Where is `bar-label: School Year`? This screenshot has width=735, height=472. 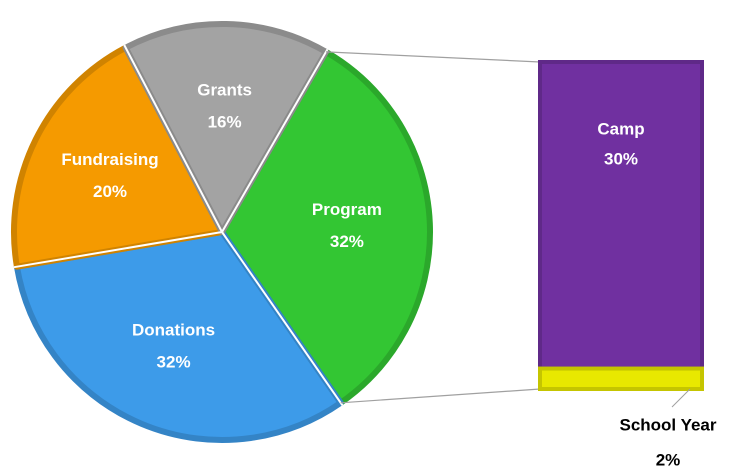 bar-label: School Year is located at coordinates (667, 424).